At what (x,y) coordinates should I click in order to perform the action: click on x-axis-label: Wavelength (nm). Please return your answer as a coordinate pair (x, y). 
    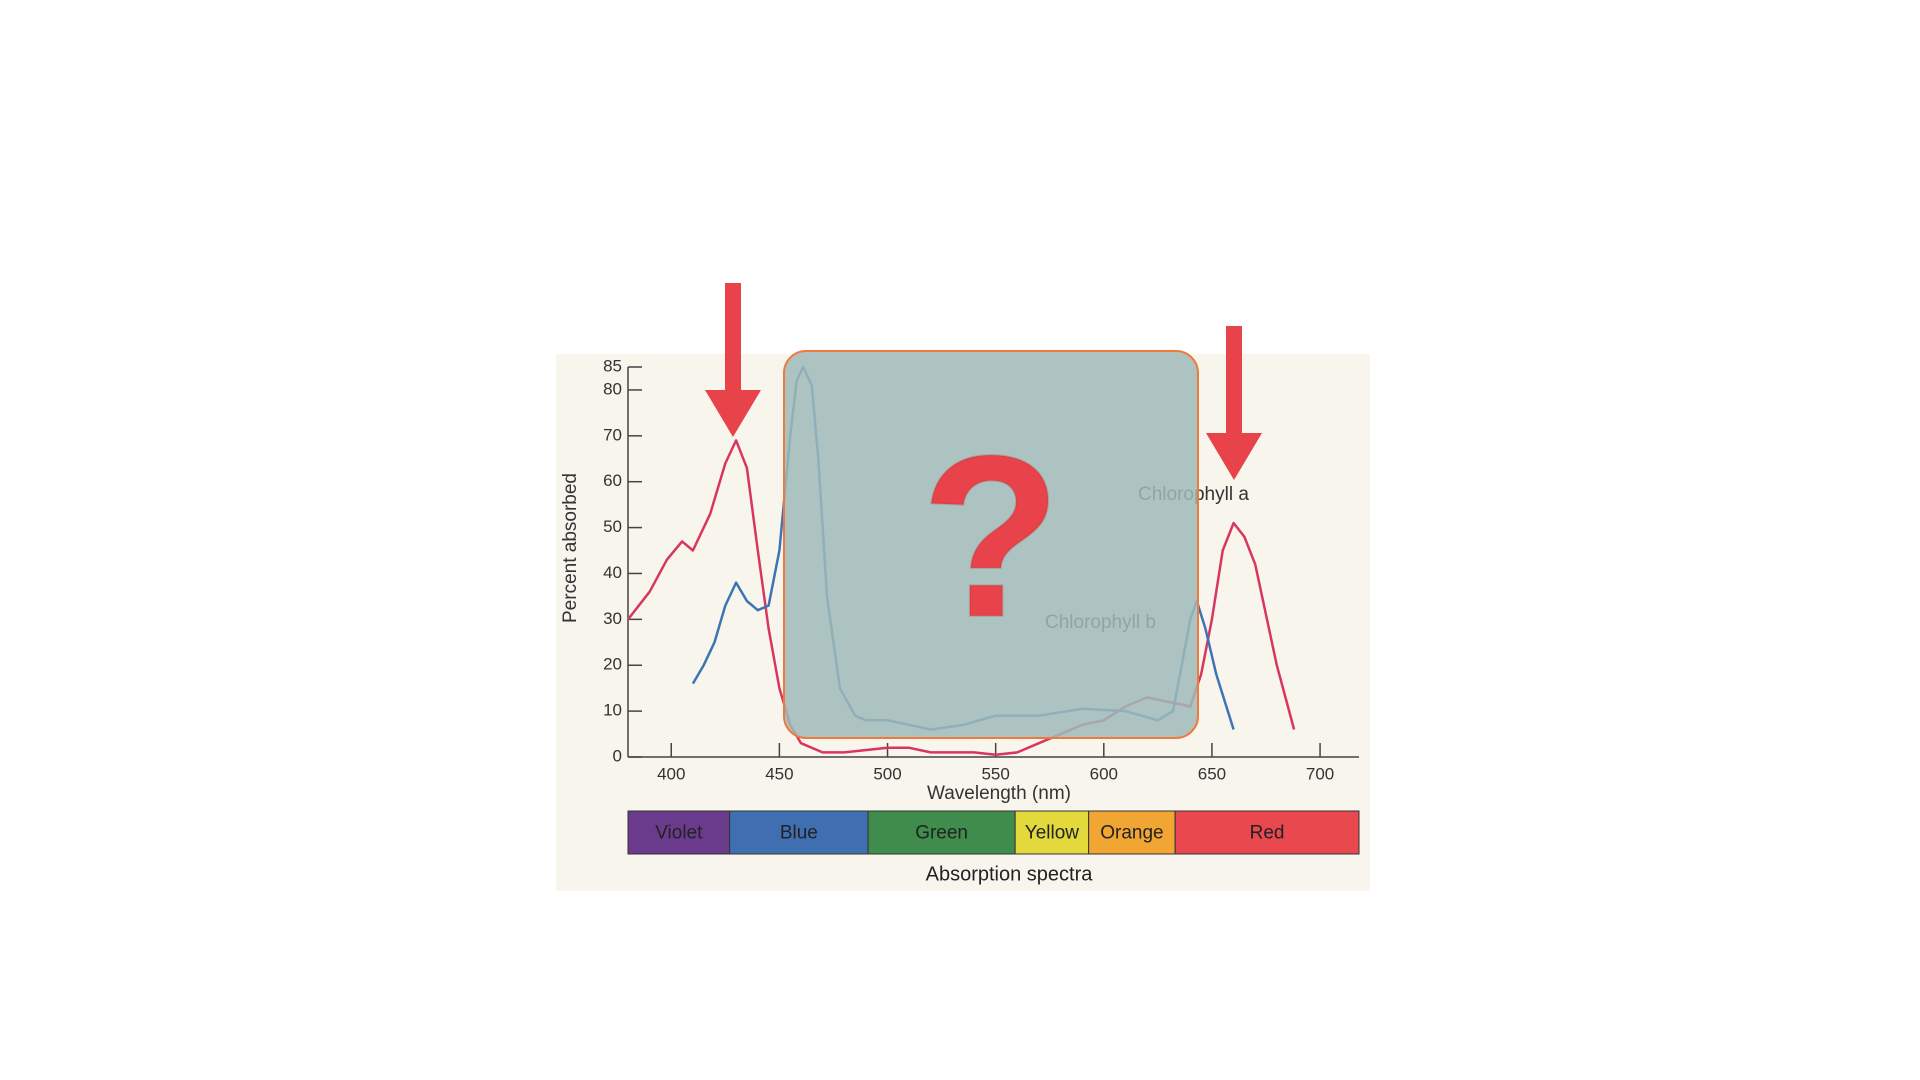
    Looking at the image, I should click on (999, 793).